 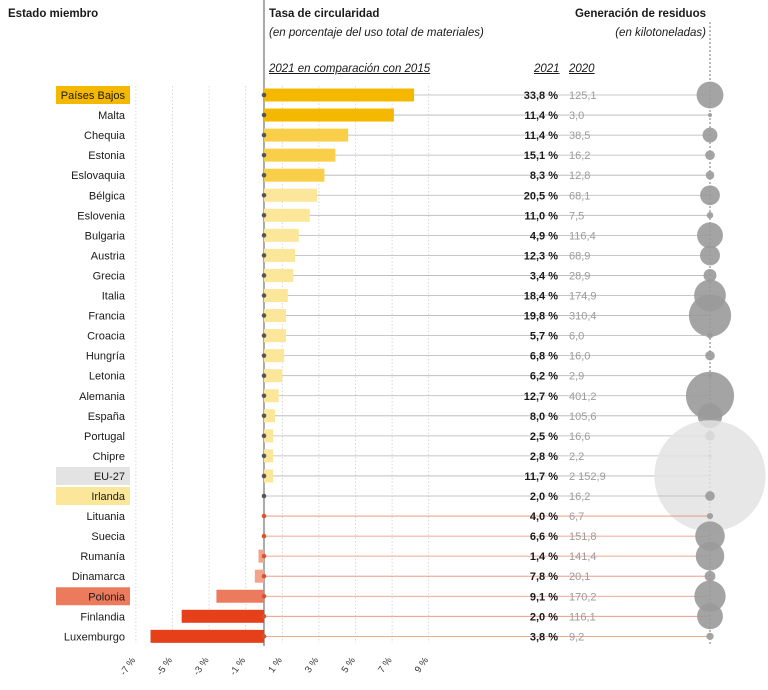 I want to click on country-label-hungria: Hungría, so click(x=106, y=357).